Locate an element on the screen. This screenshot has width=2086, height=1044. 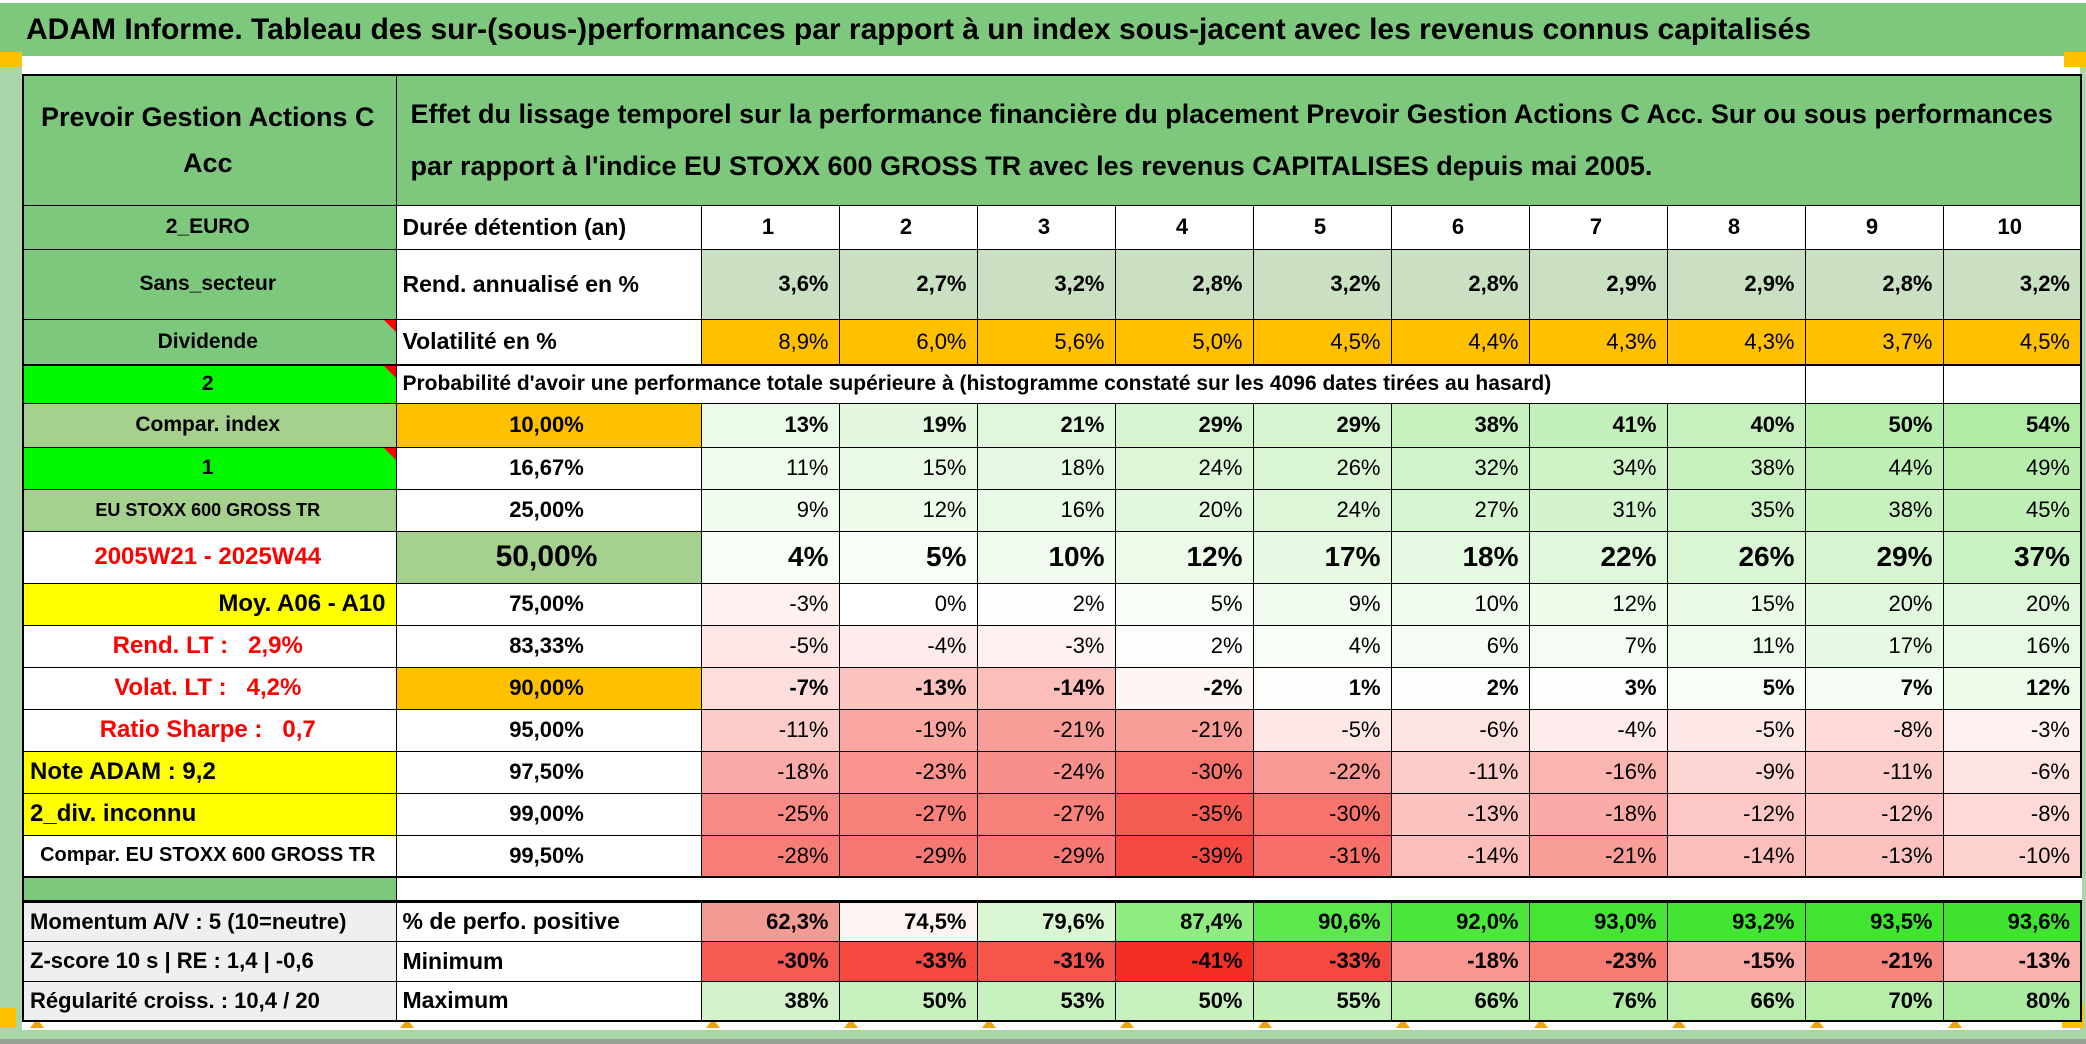
data-cell: 2,8% is located at coordinates (1874, 284).